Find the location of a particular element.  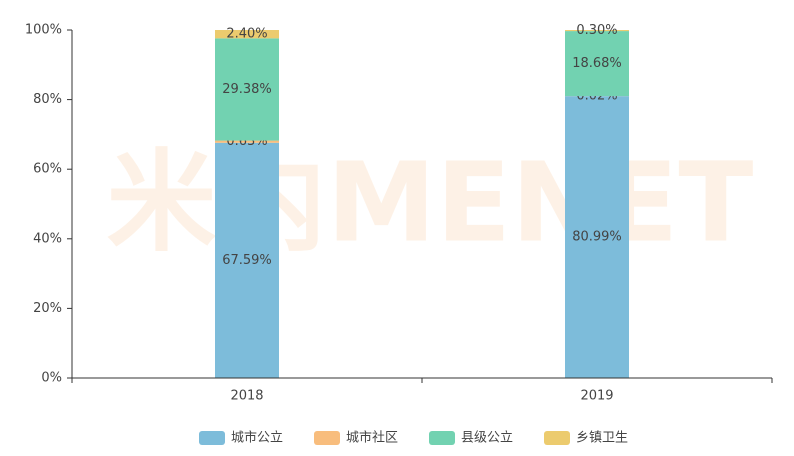

value-label: 29.38% is located at coordinates (247, 89).